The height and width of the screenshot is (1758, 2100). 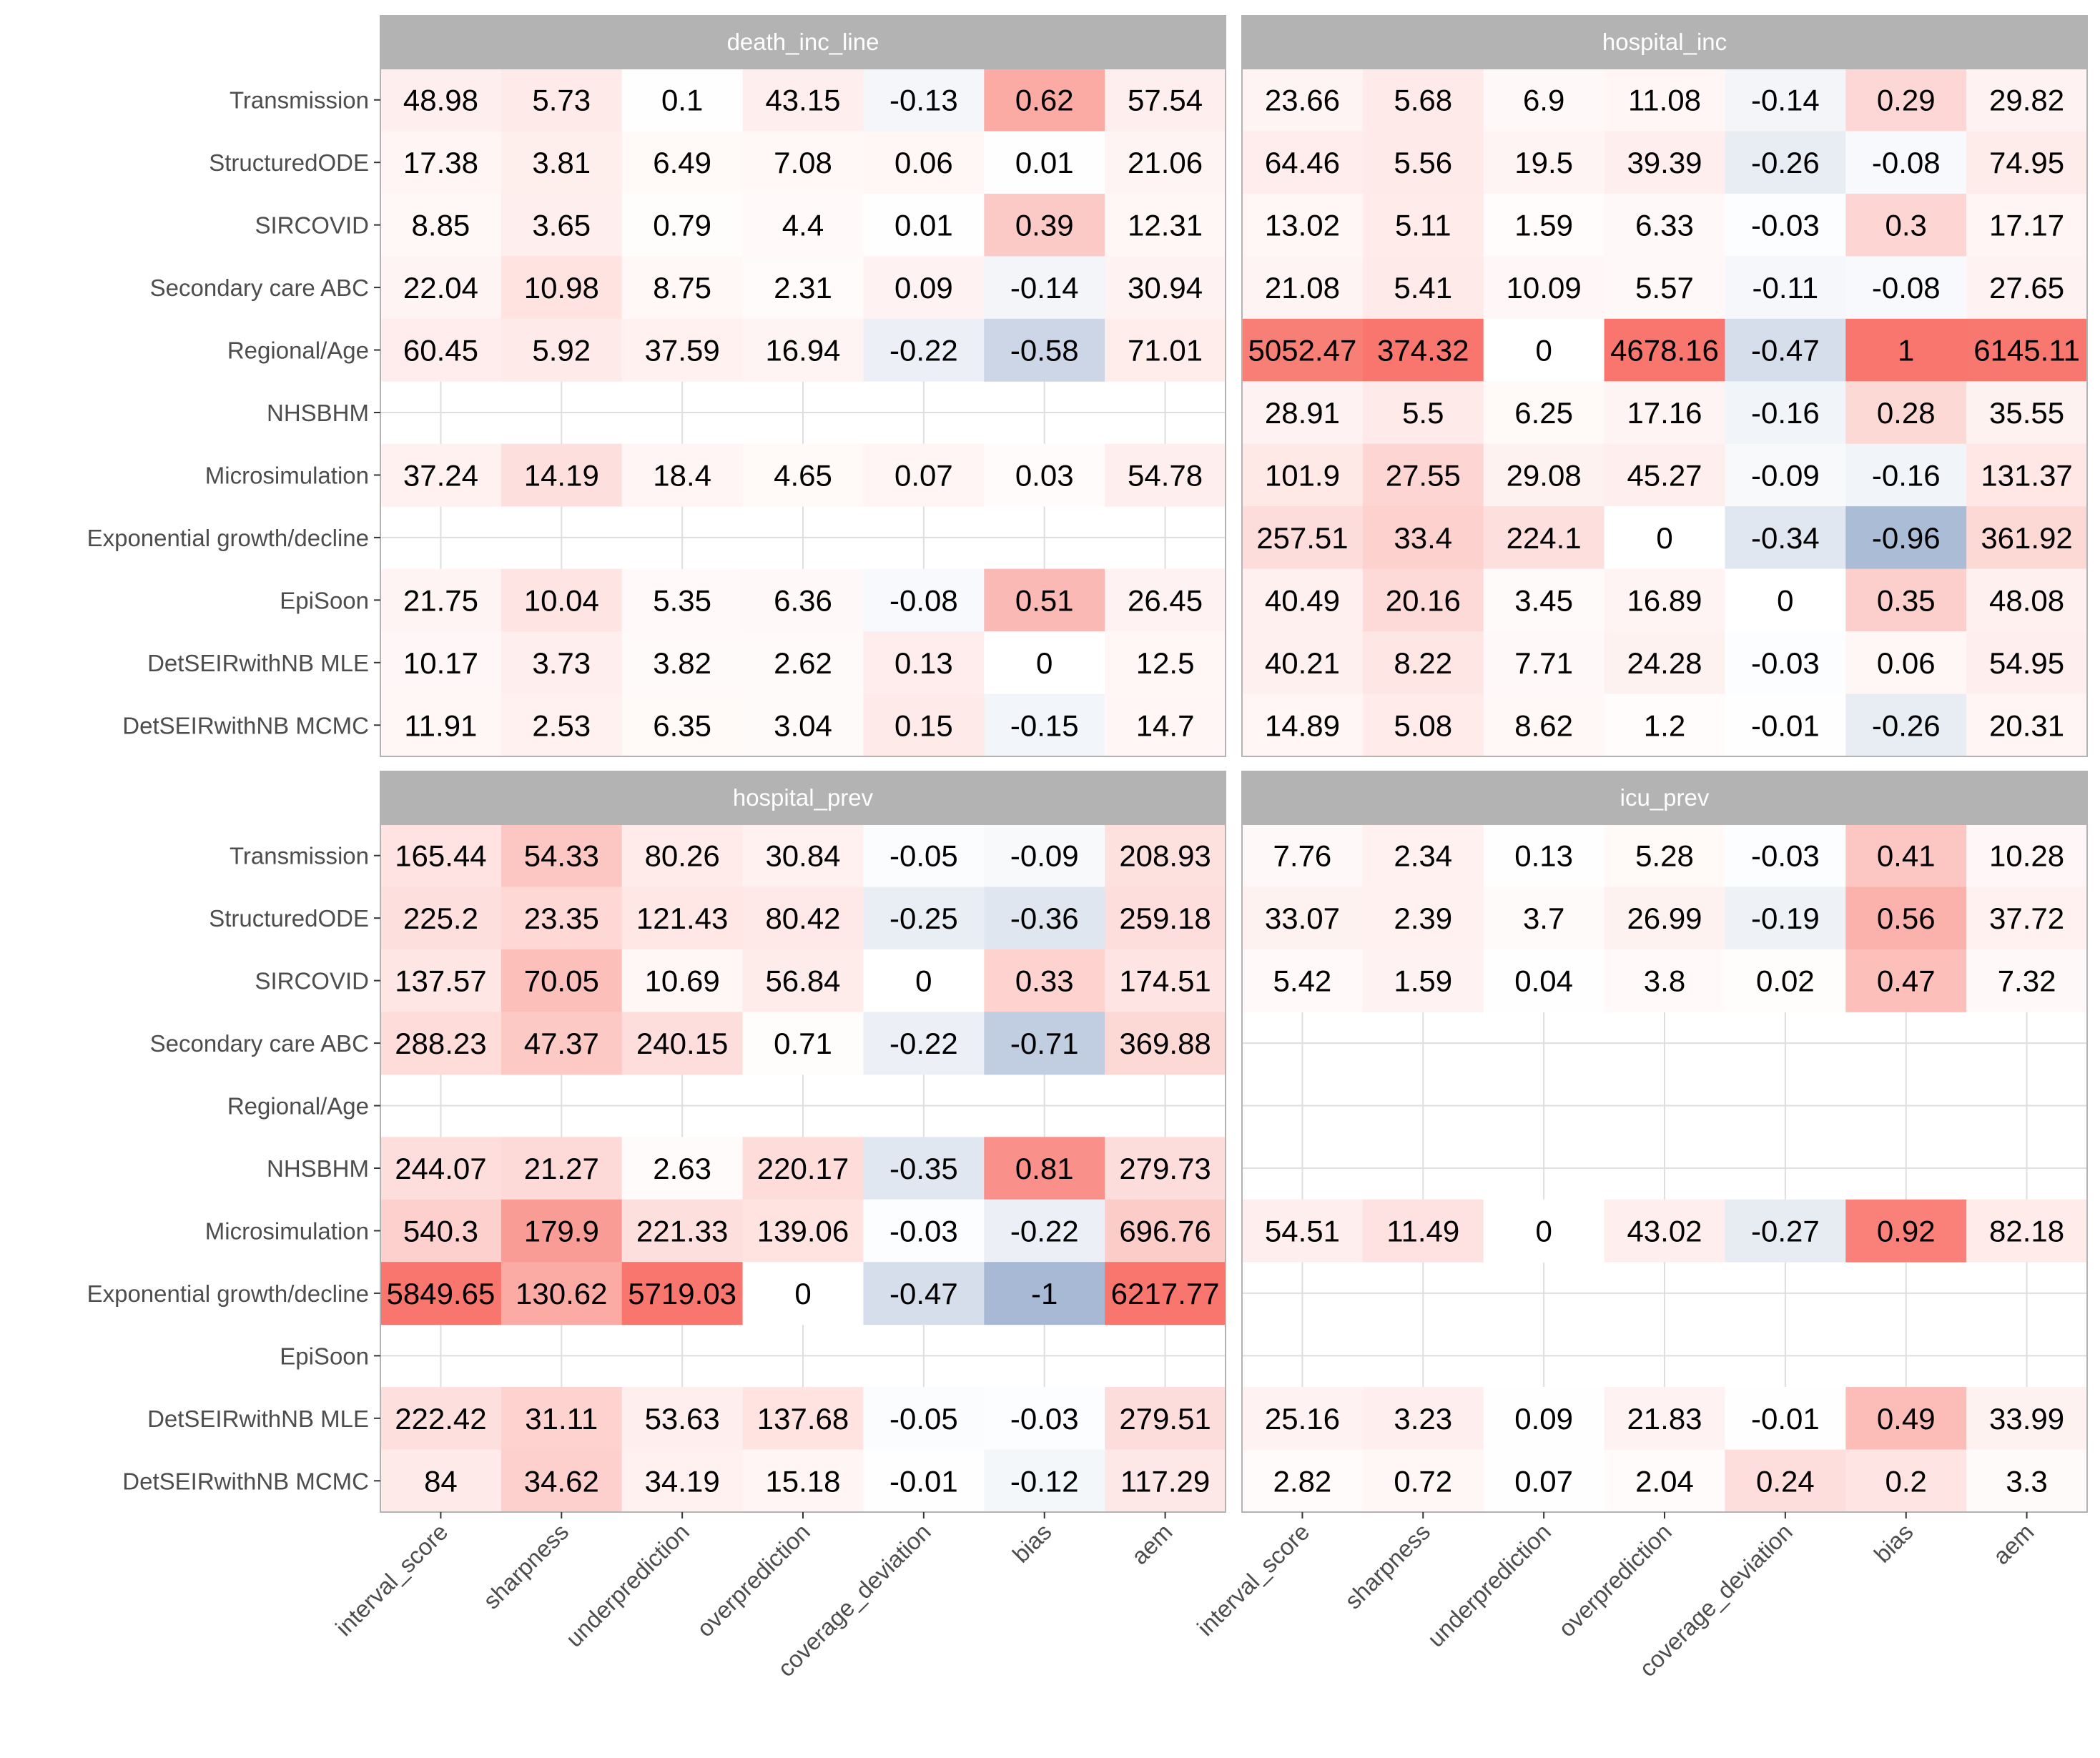 I want to click on cell-value: 23.66, so click(x=1302, y=100).